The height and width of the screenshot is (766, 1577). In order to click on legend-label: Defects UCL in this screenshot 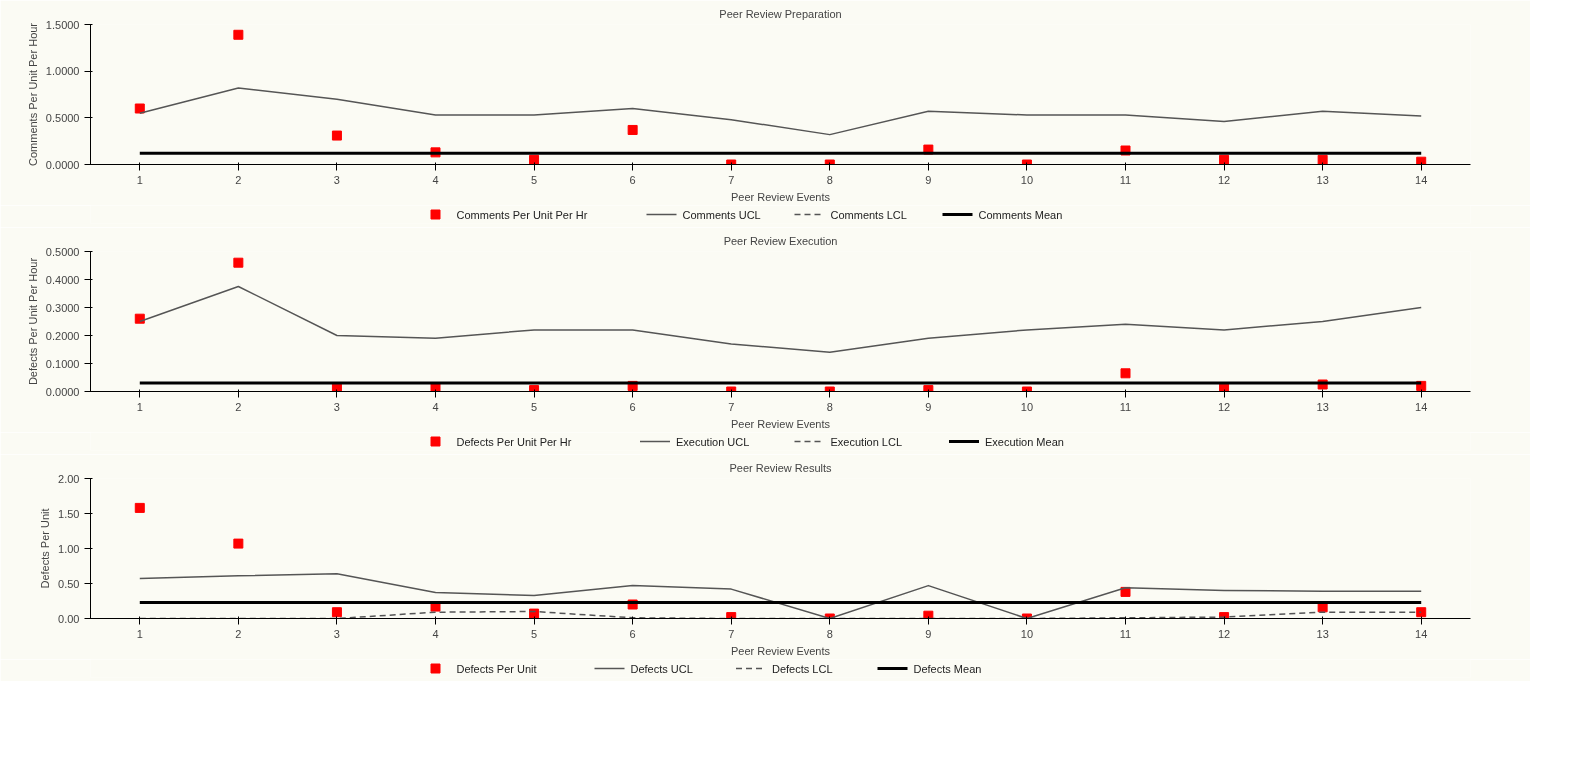, I will do `click(661, 668)`.